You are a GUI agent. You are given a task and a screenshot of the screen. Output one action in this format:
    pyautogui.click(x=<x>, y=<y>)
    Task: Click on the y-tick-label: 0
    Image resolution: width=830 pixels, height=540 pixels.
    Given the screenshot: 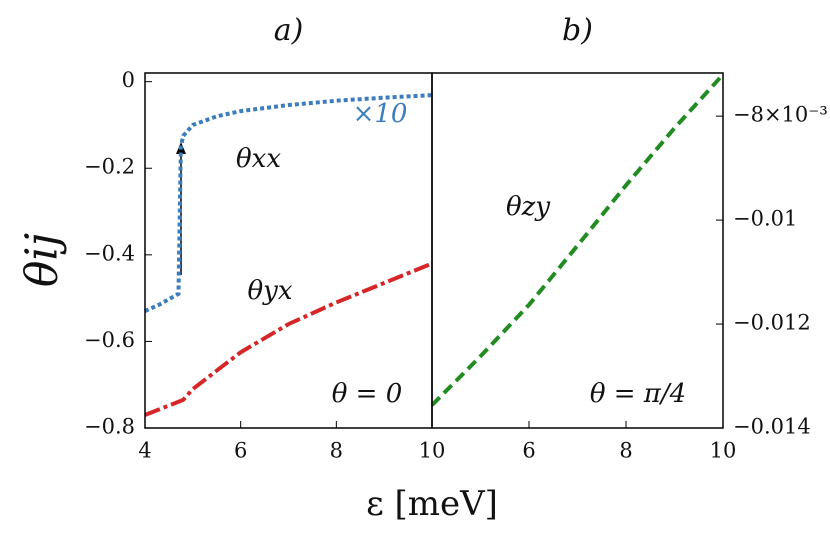 What is the action you would take?
    pyautogui.click(x=128, y=80)
    